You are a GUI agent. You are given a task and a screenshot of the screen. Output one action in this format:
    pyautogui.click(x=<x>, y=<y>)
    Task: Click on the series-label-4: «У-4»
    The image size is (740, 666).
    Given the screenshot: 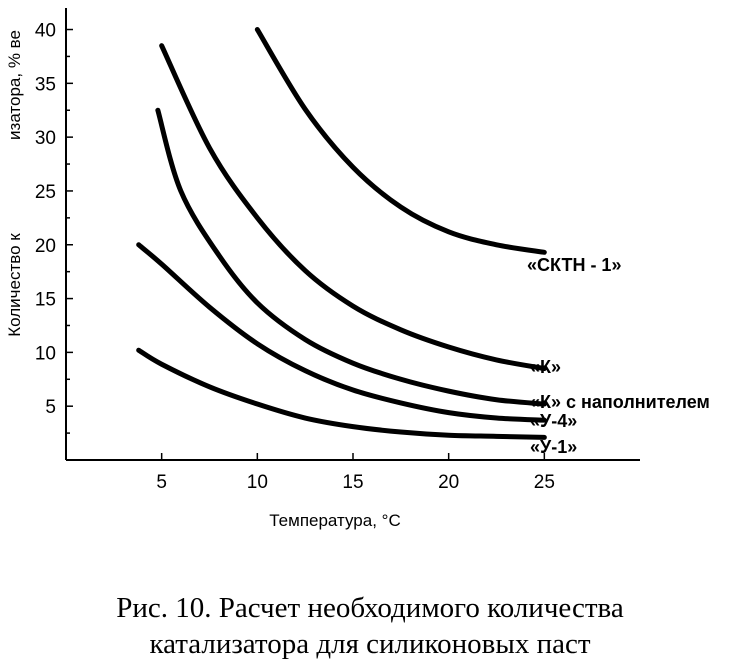 What is the action you would take?
    pyautogui.click(x=553, y=421)
    